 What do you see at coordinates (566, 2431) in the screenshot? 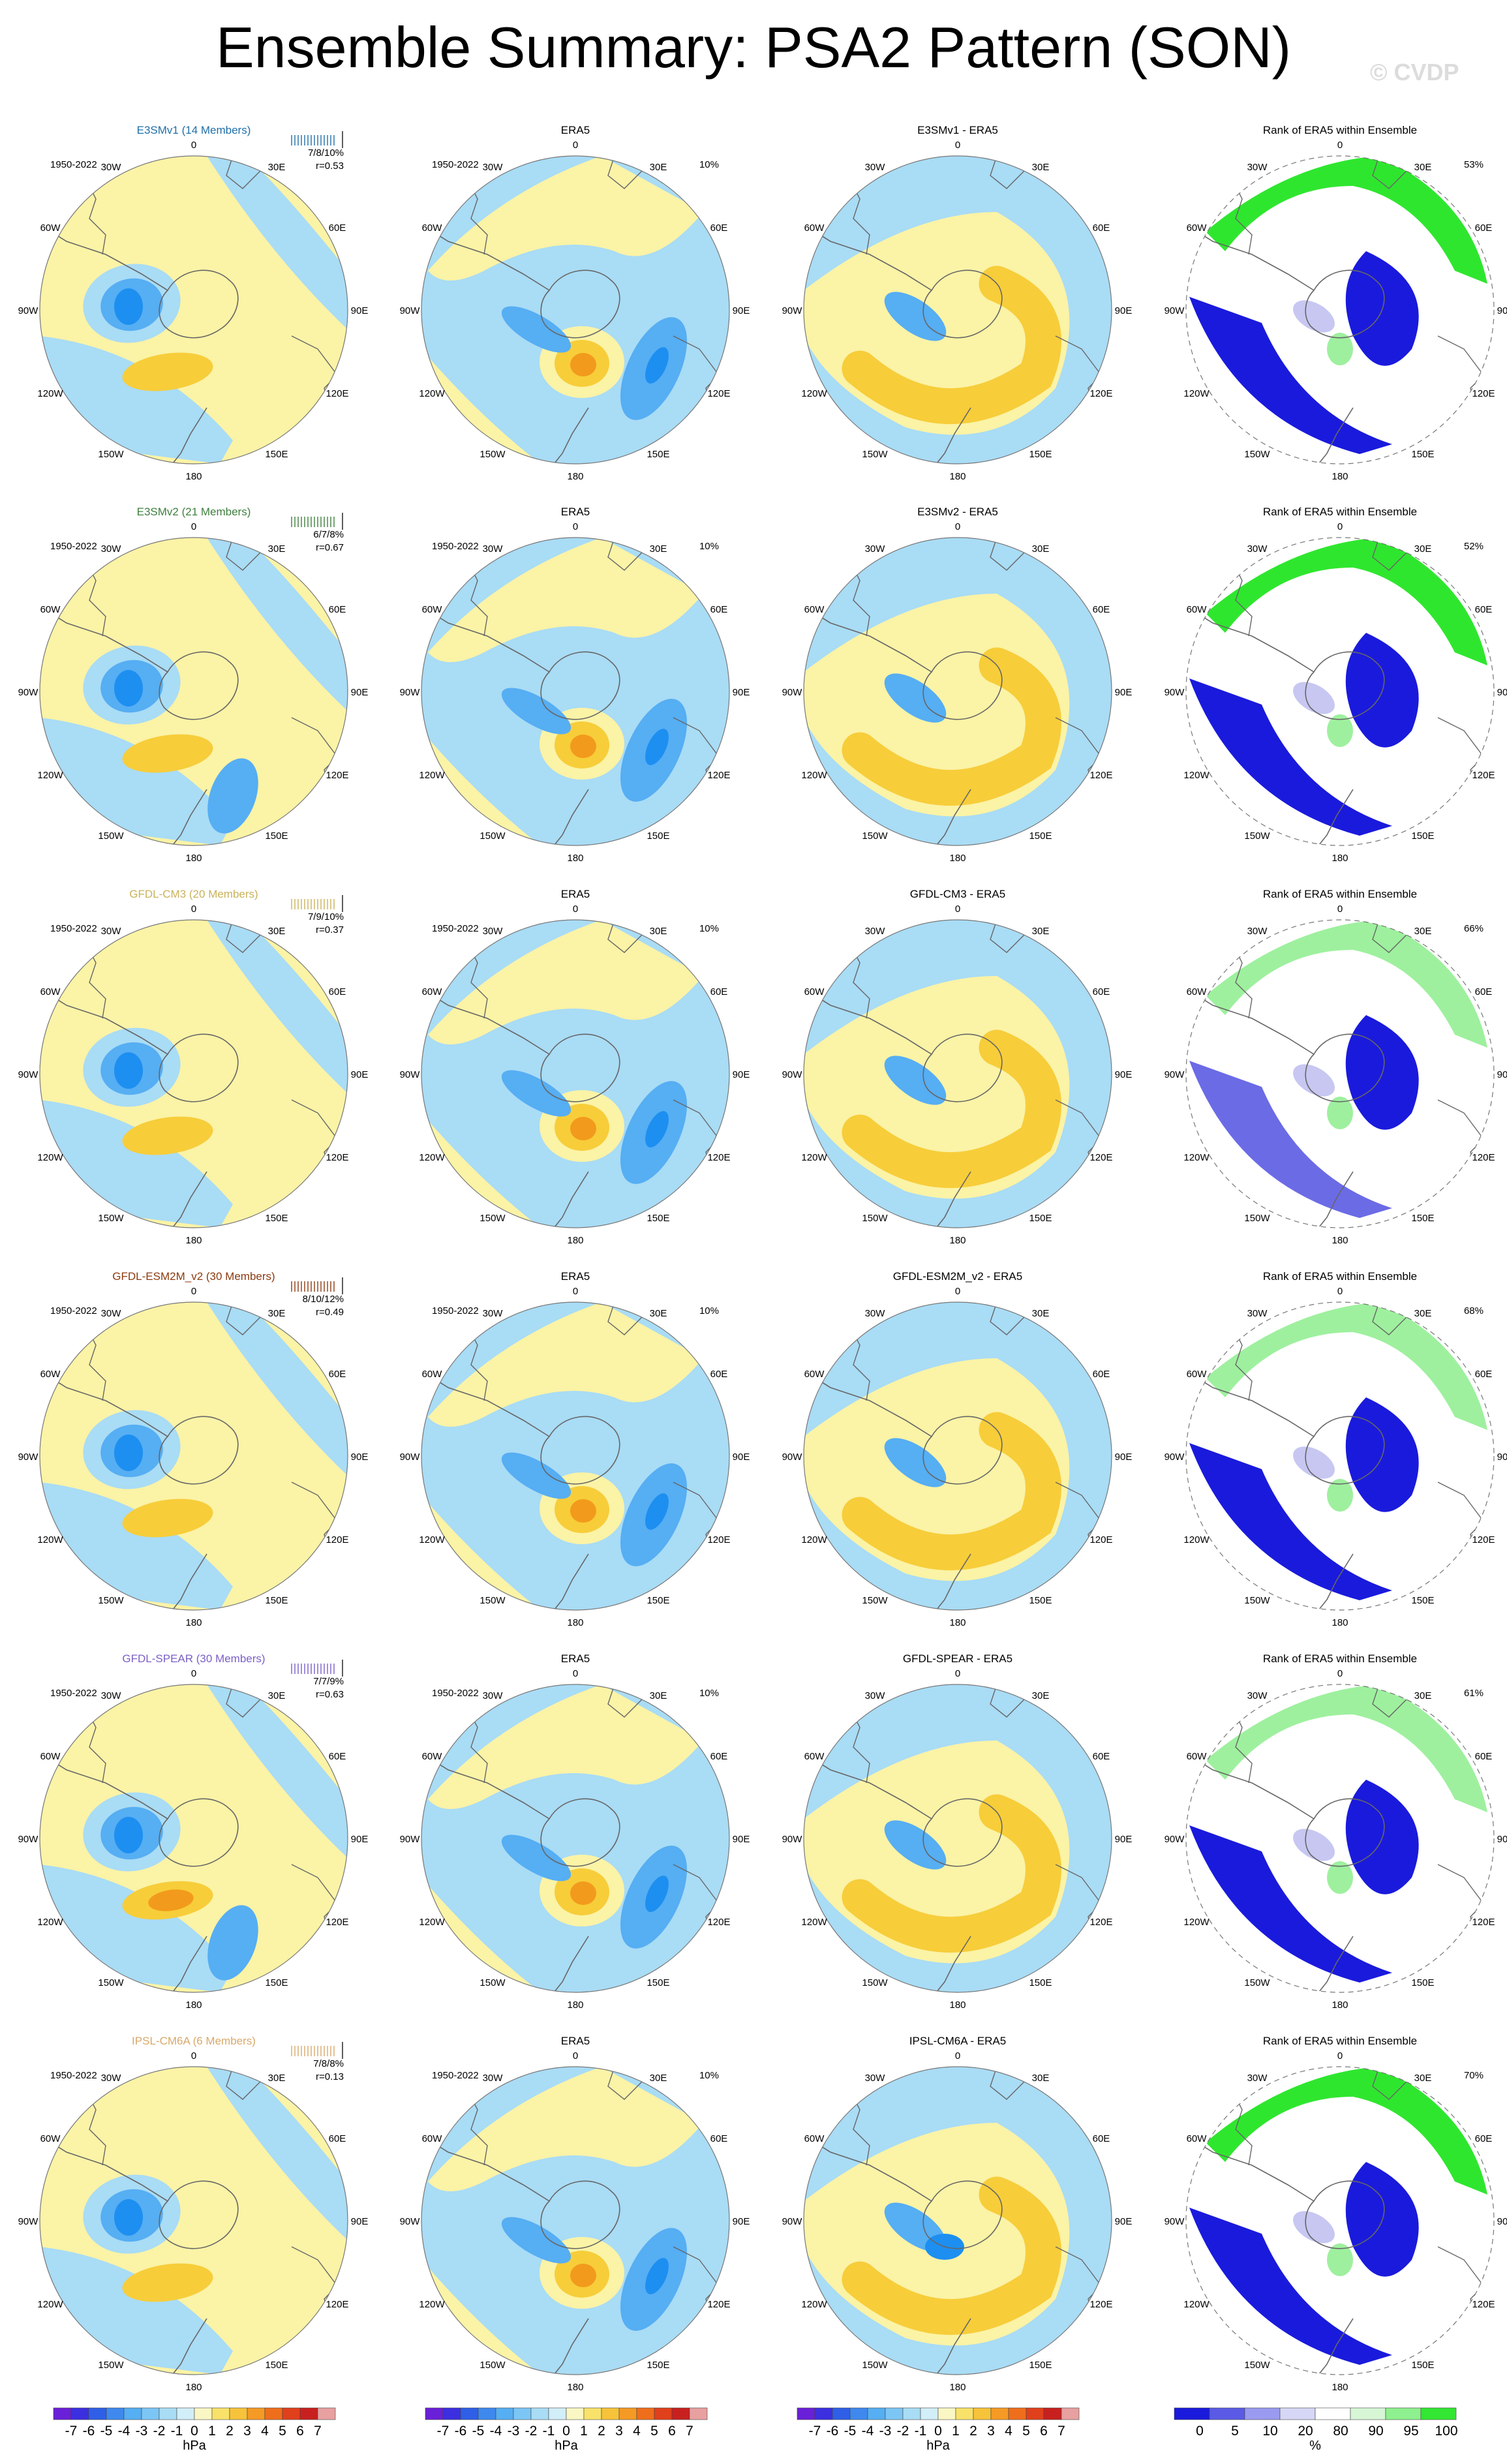
I see `colorbar-tick-label: 0` at bounding box center [566, 2431].